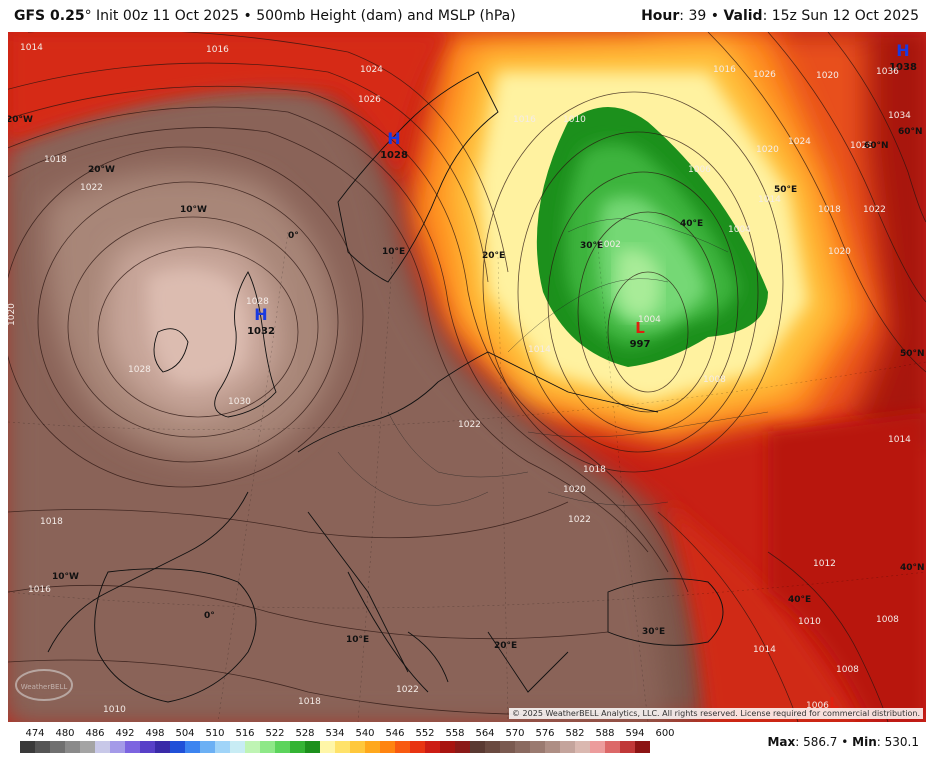  I want to click on coast-blacksea, so click(665, 612).